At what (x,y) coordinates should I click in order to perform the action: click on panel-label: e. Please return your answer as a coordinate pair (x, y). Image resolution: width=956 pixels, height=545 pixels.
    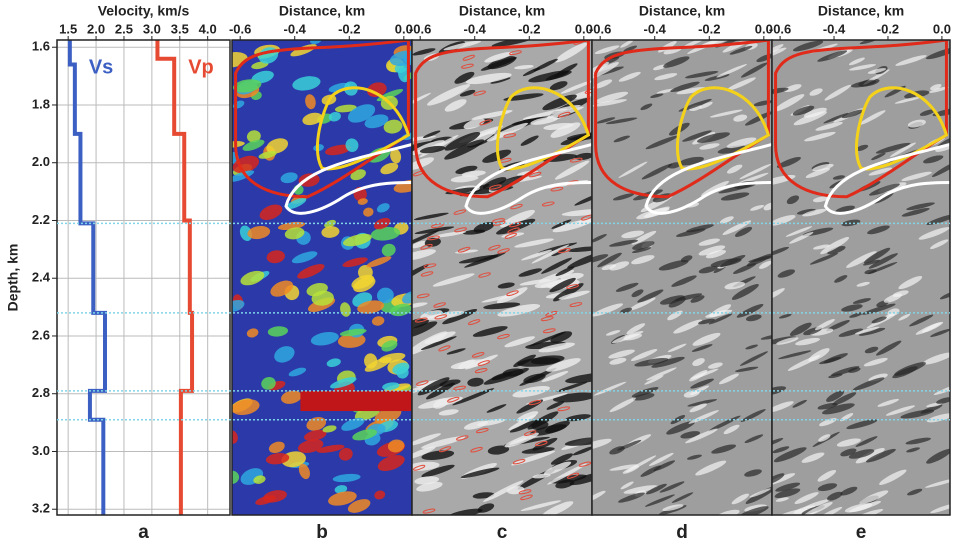
    Looking at the image, I should click on (861, 532).